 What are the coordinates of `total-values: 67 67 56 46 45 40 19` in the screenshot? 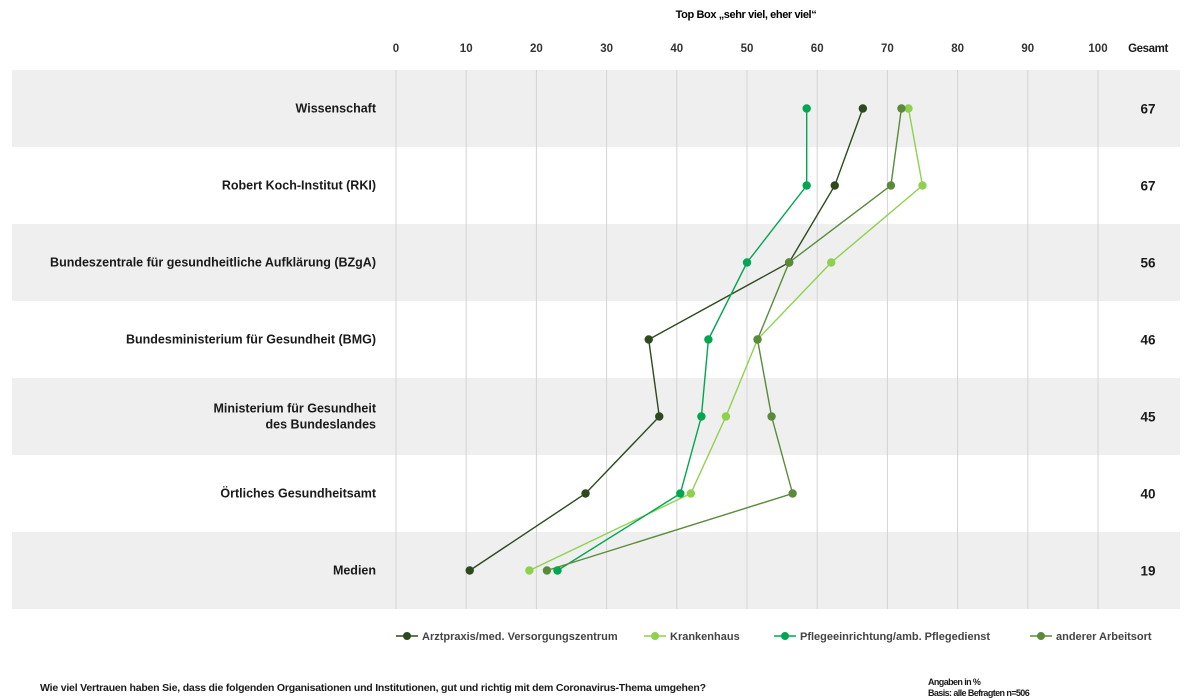 It's located at (1148, 340).